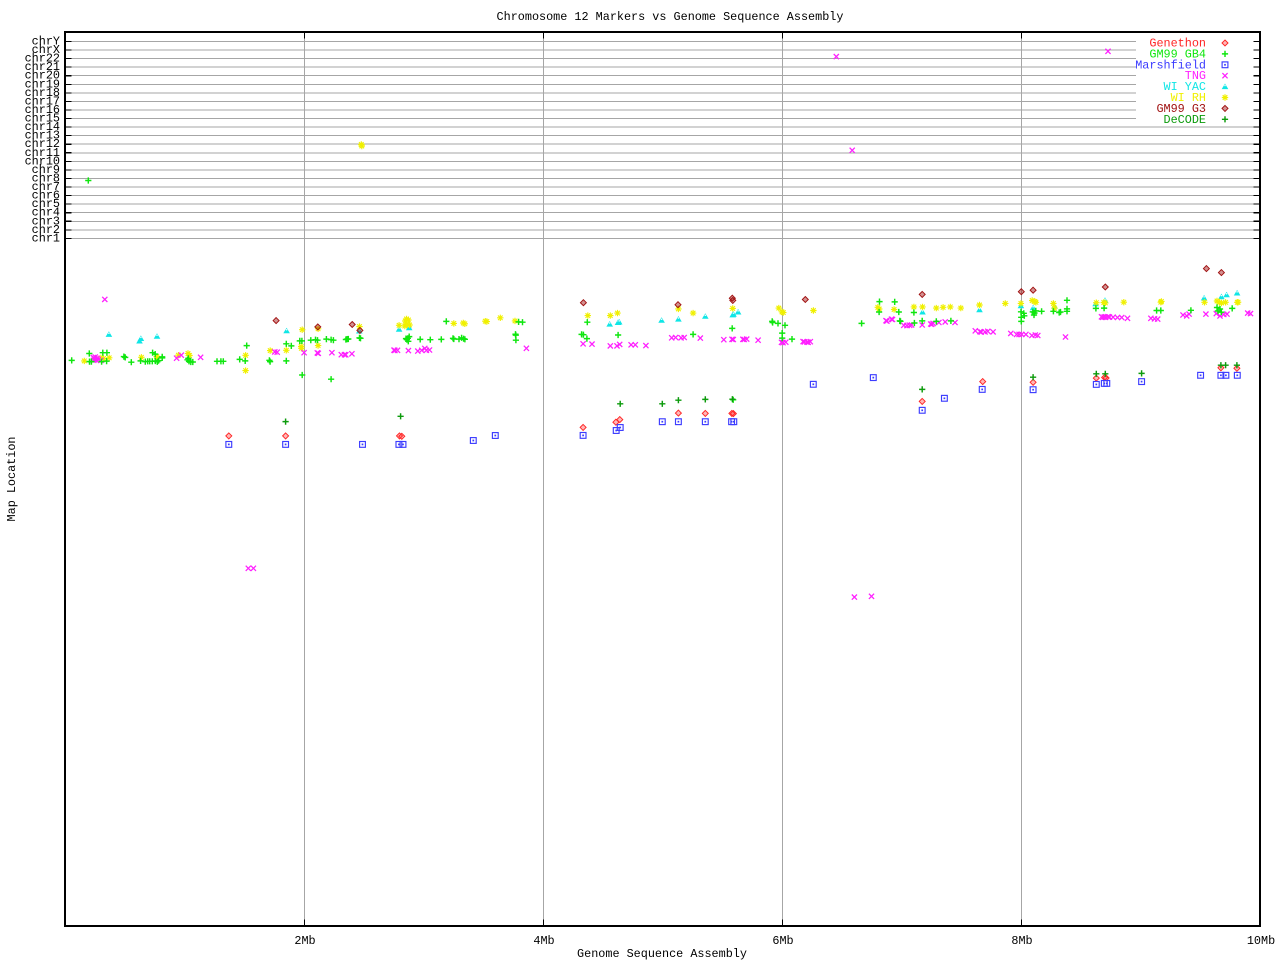 This screenshot has height=960, width=1280. I want to click on svg-text: DeCODE, so click(1185, 120).